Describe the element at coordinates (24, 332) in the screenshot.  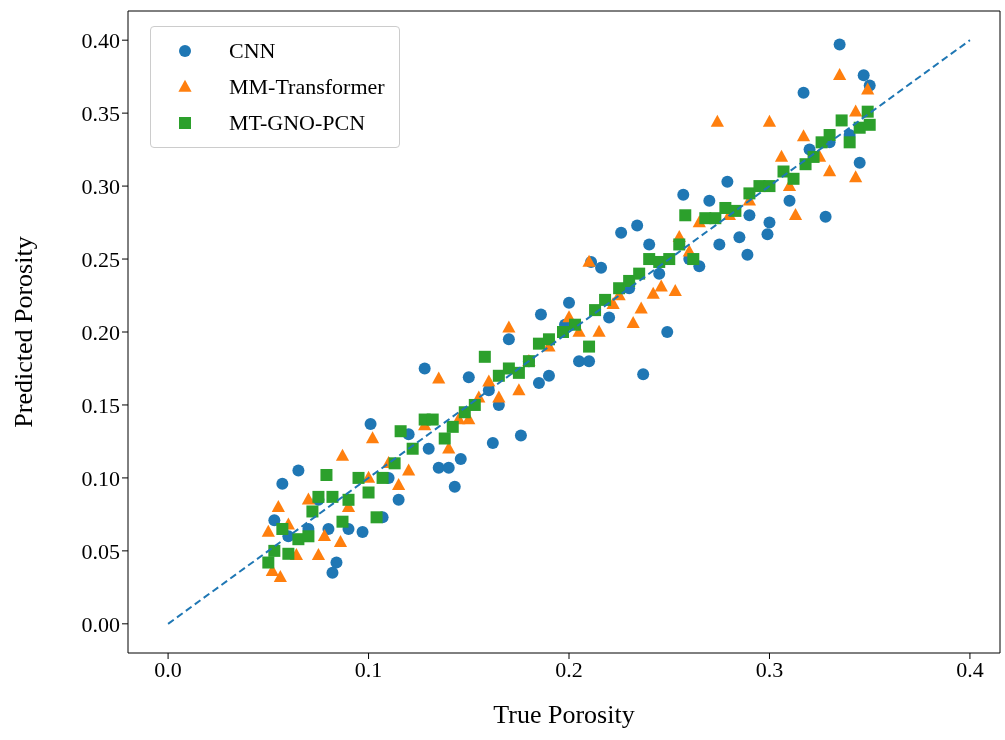
I see `y-axis-title: Predicted Porosity` at that location.